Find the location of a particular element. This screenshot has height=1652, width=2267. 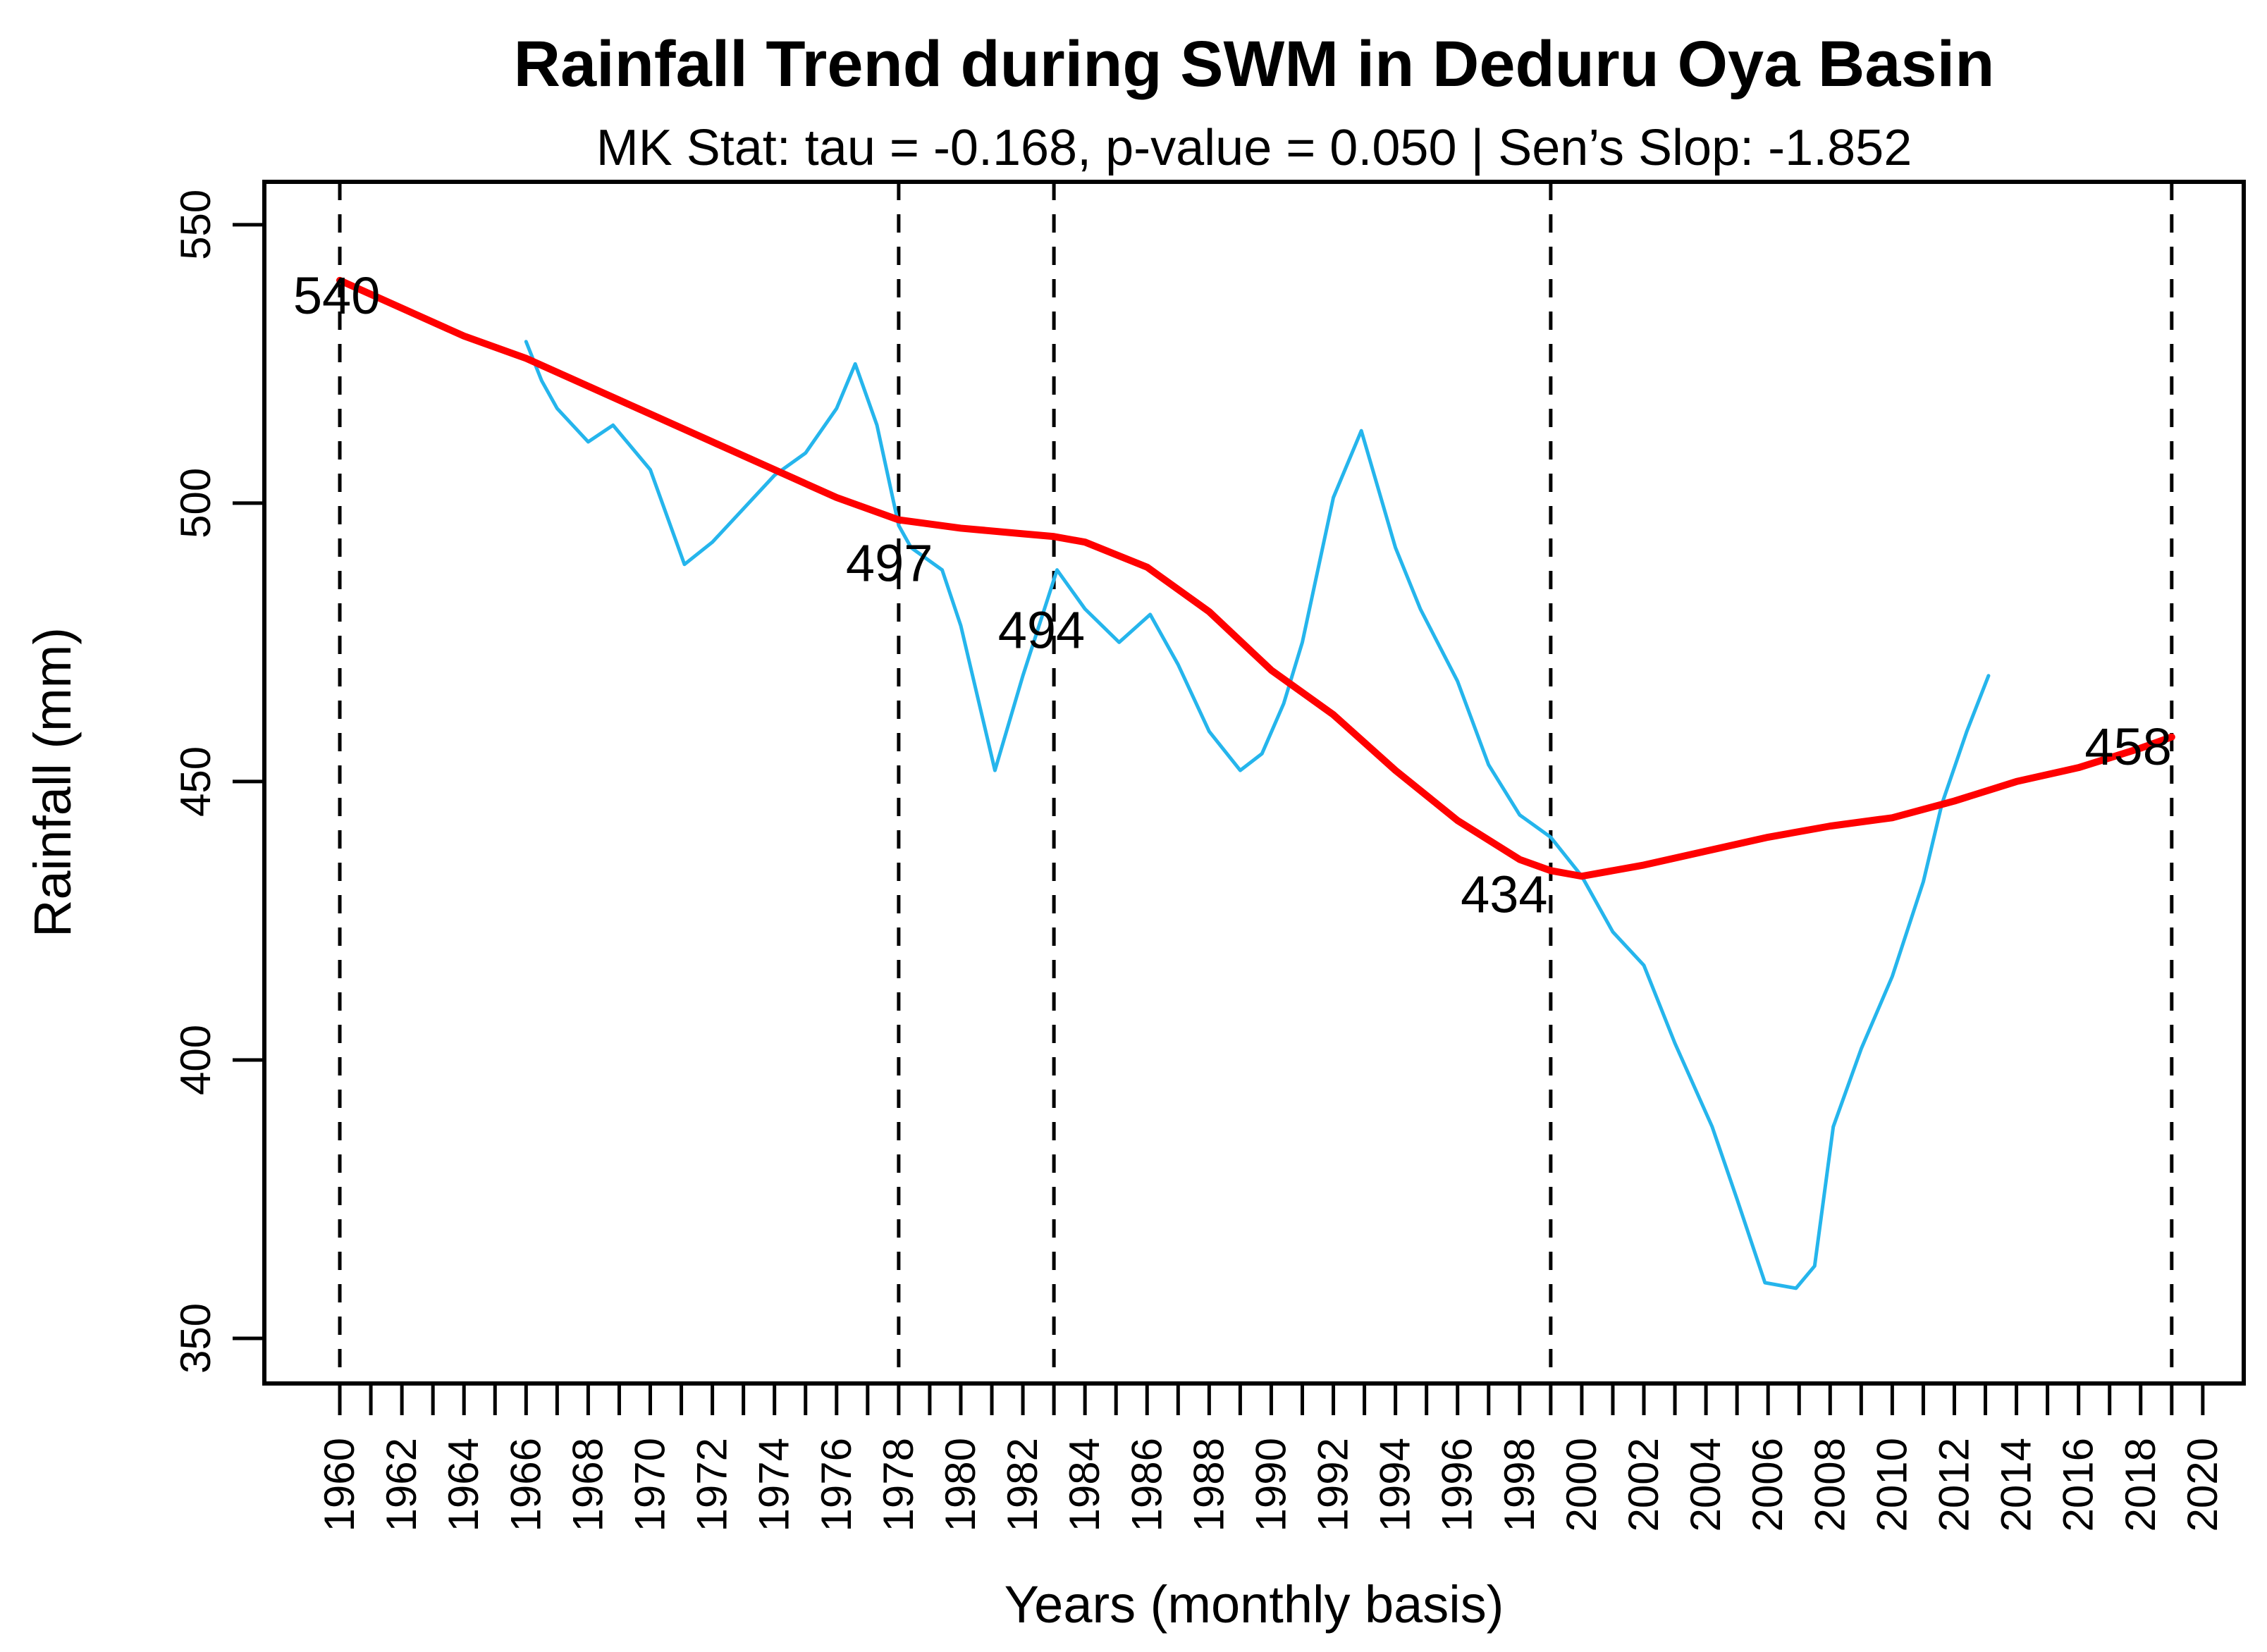

x-tick-label: 2020 is located at coordinates (2202, 1485).